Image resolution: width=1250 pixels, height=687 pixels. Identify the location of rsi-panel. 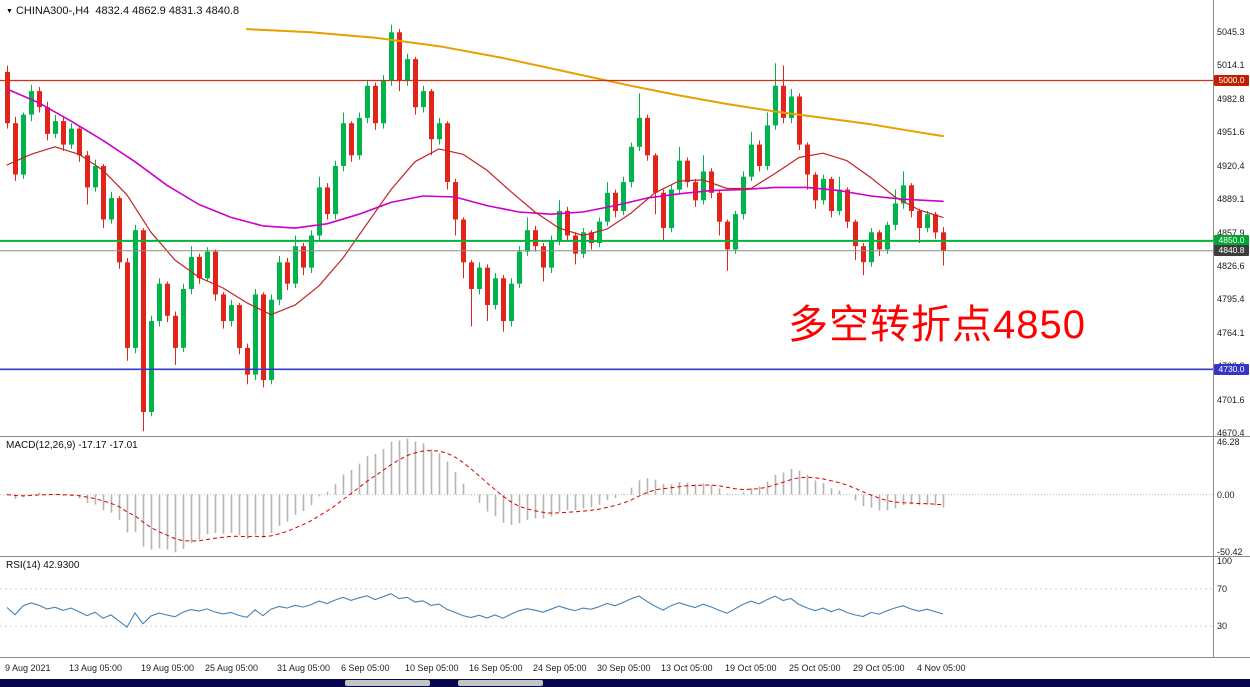
(606, 607).